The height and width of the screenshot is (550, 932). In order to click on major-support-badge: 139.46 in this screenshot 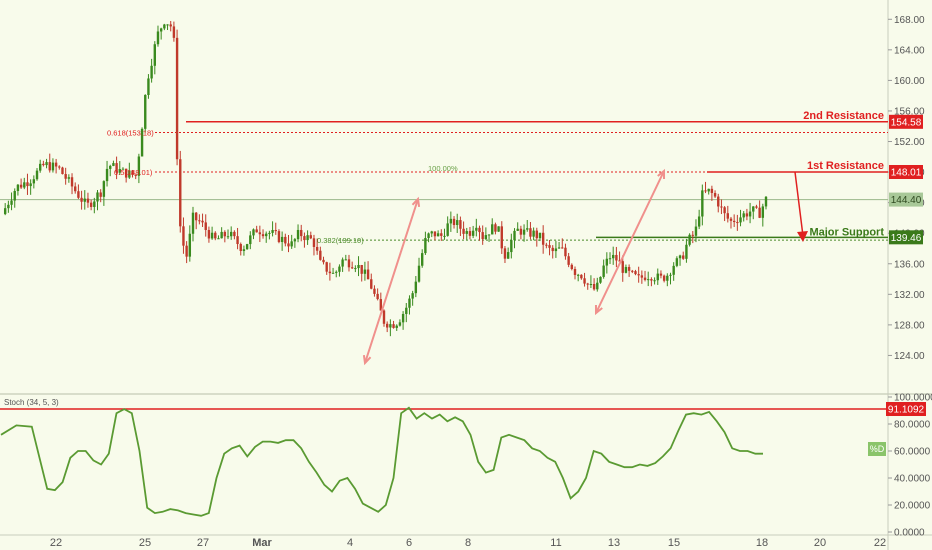, I will do `click(906, 237)`.